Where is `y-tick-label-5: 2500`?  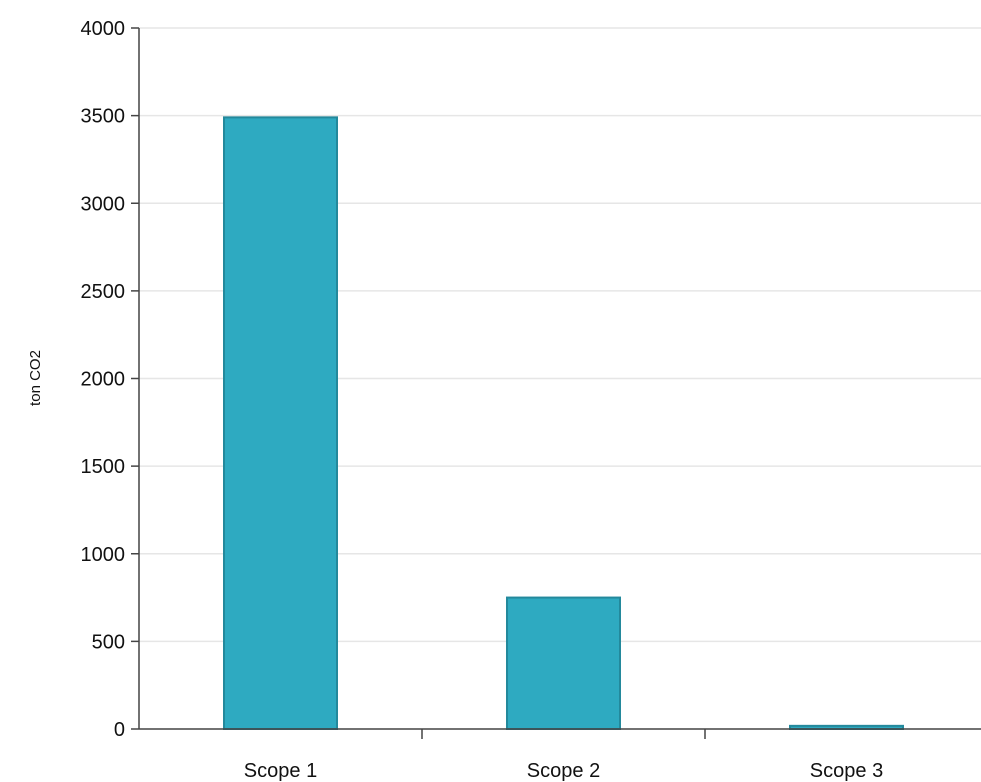
y-tick-label-5: 2500 is located at coordinates (103, 292).